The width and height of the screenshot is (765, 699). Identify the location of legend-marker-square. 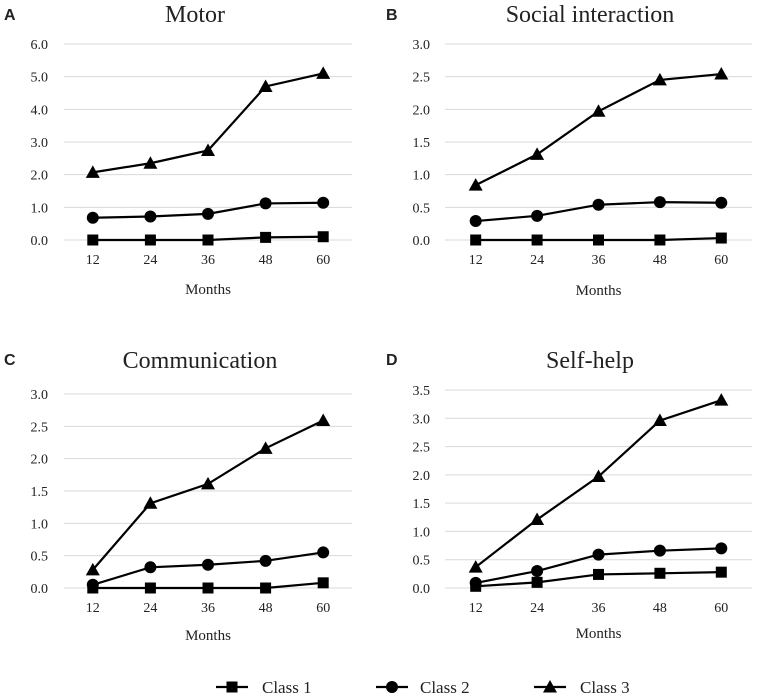
(232, 687).